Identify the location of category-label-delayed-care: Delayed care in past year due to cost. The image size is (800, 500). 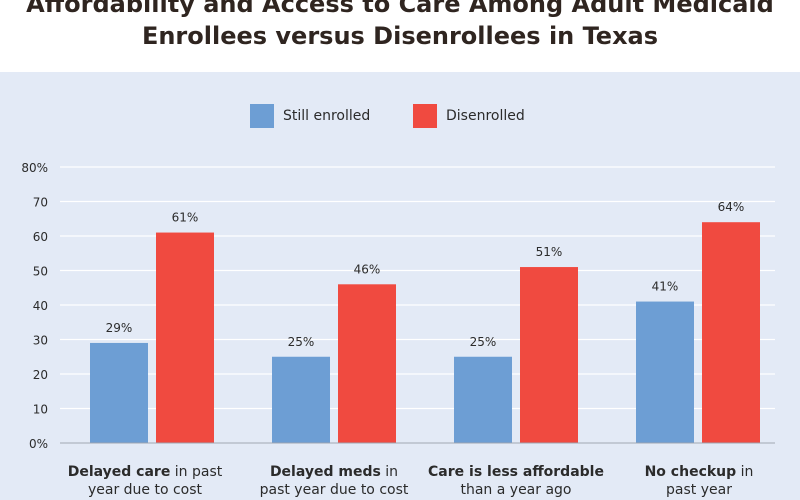
(145, 481).